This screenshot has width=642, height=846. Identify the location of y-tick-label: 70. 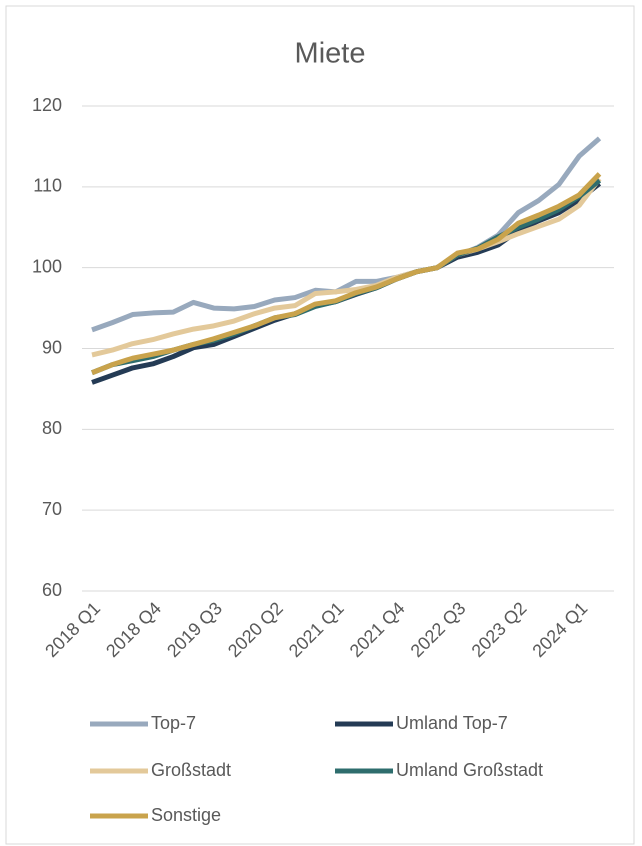
(52, 509).